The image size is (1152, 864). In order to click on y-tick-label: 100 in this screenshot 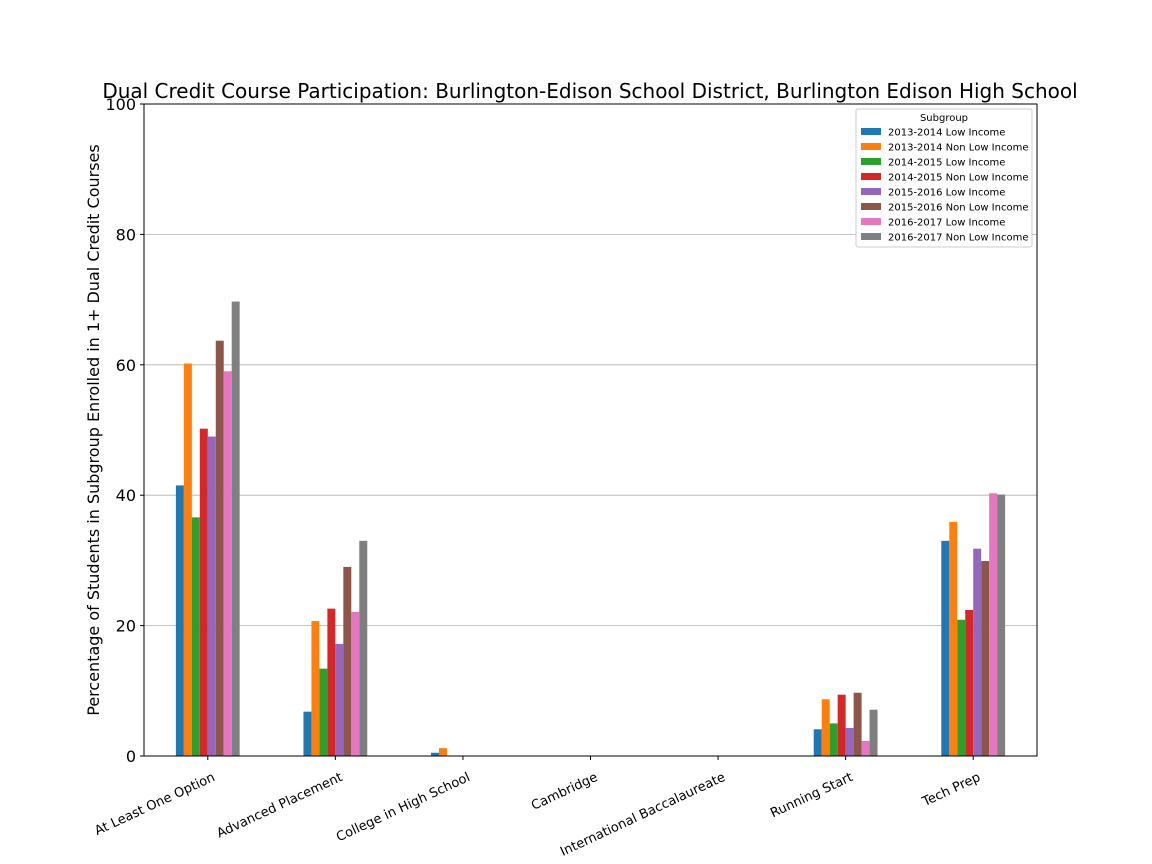, I will do `click(120, 104)`.